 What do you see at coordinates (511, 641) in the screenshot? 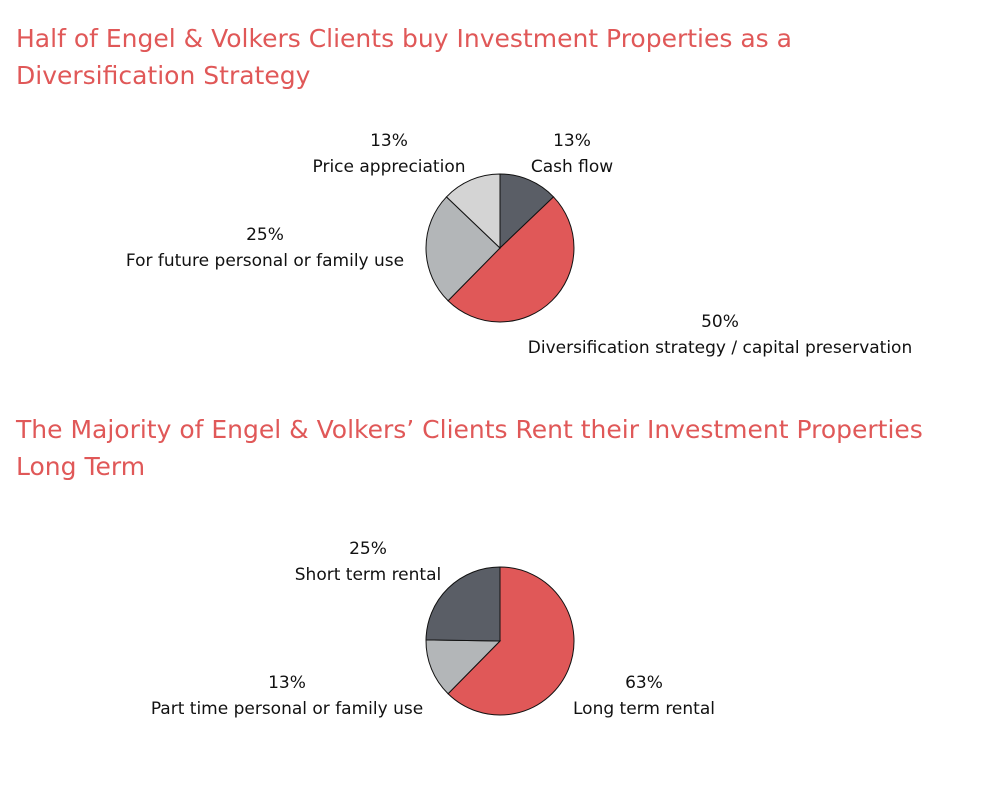
I see `pie-slice-long-term-rental` at bounding box center [511, 641].